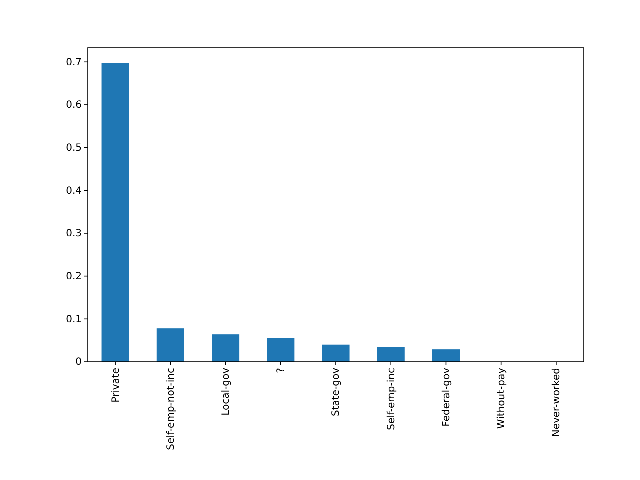 The width and height of the screenshot is (640, 480). Describe the element at coordinates (557, 403) in the screenshot. I see `x-tick-label: Never-worked` at that location.